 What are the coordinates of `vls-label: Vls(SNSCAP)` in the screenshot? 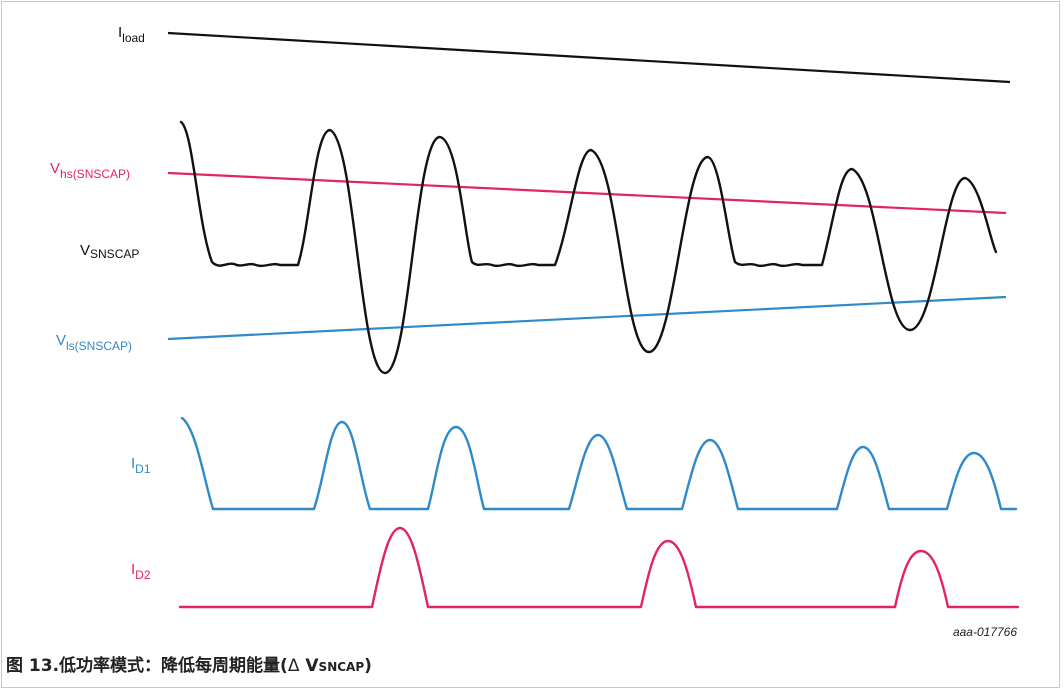 It's located at (94, 342).